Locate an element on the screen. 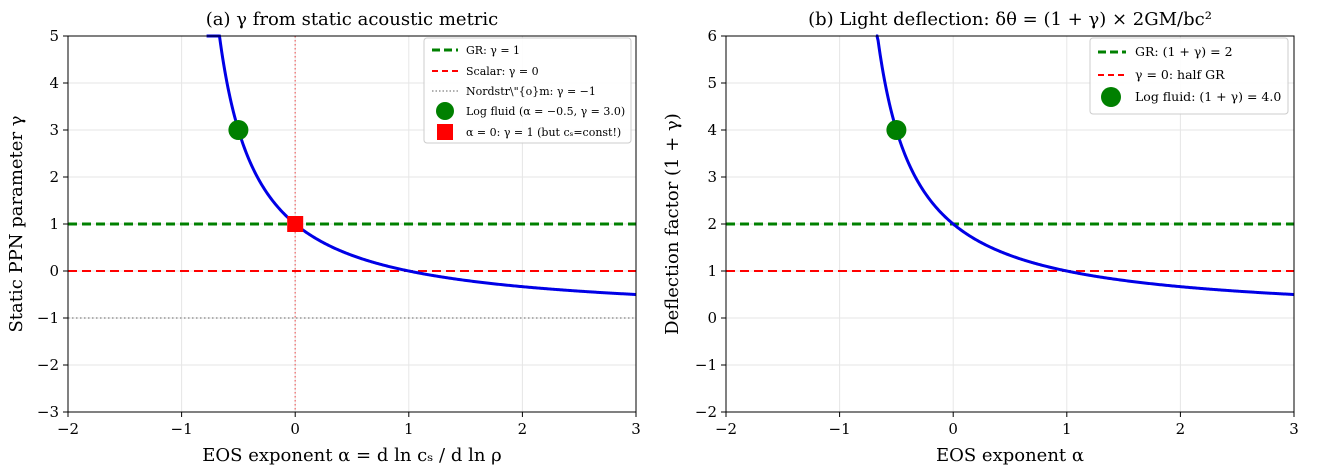  panel-a-legend-box is located at coordinates (527, 90).